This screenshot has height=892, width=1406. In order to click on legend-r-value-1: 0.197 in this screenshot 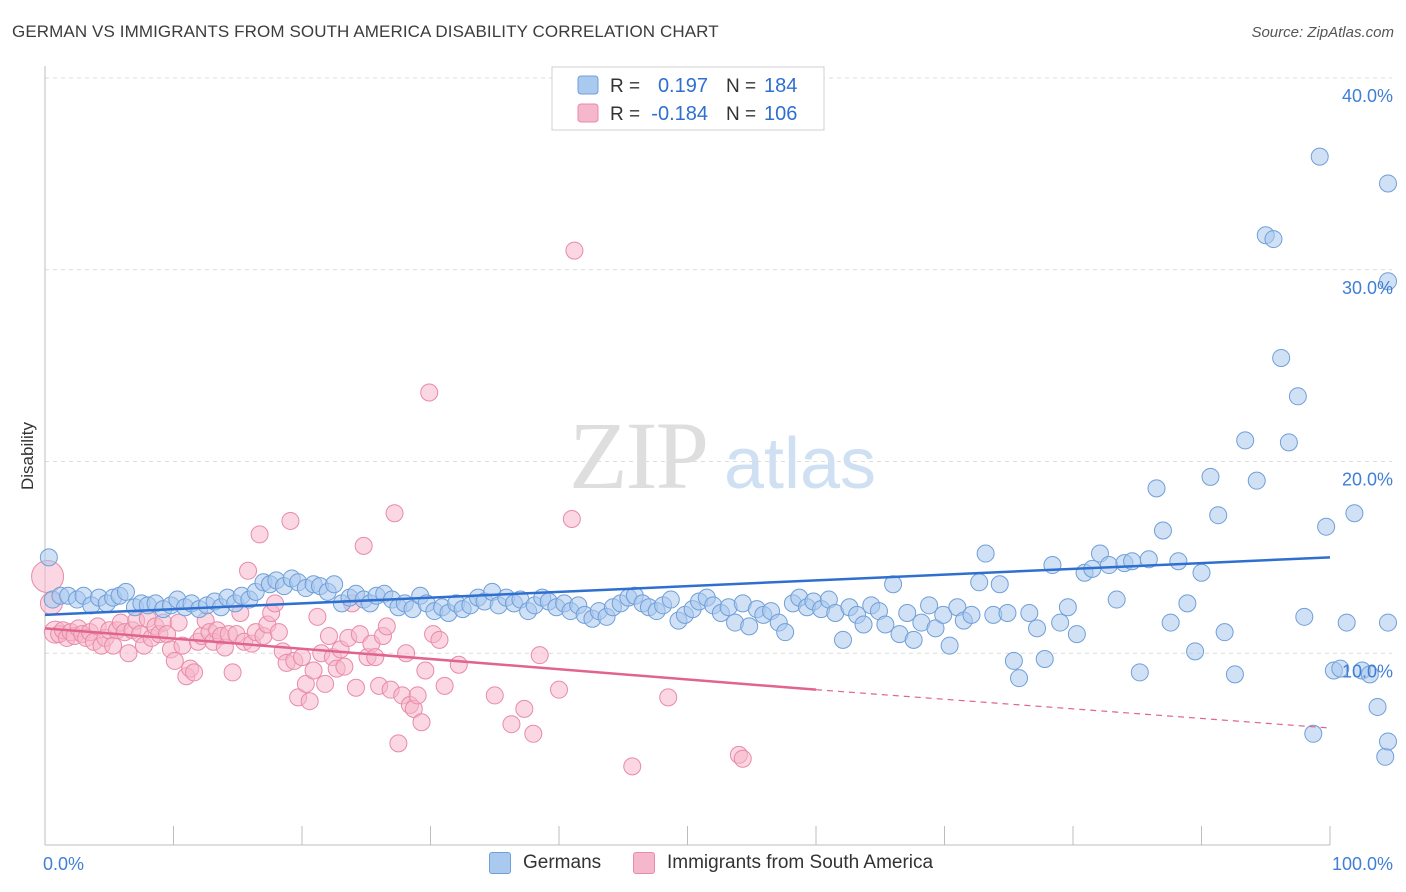, I will do `click(683, 86)`.